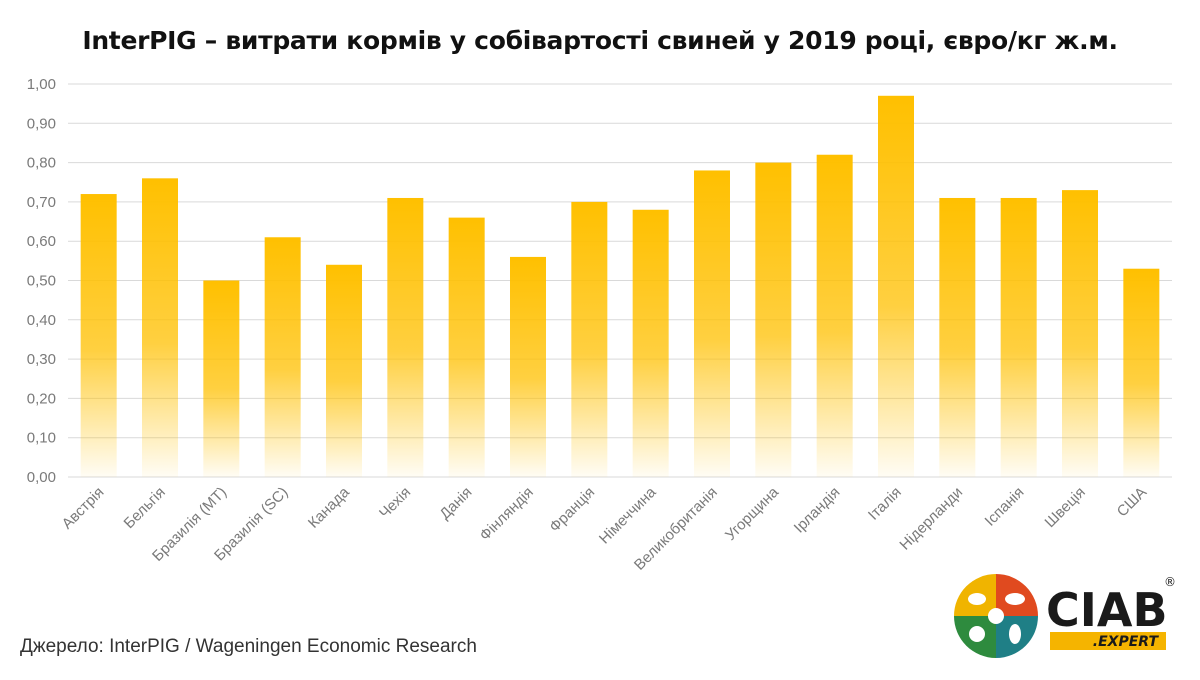 This screenshot has width=1200, height=680. I want to click on x-tick-label: Данія, so click(455, 503).